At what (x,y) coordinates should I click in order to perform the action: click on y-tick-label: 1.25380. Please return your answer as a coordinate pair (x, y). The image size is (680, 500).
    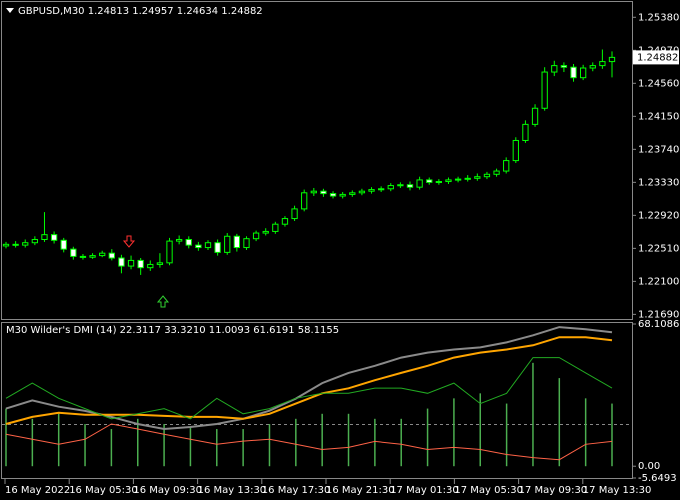
    Looking at the image, I should click on (658, 17).